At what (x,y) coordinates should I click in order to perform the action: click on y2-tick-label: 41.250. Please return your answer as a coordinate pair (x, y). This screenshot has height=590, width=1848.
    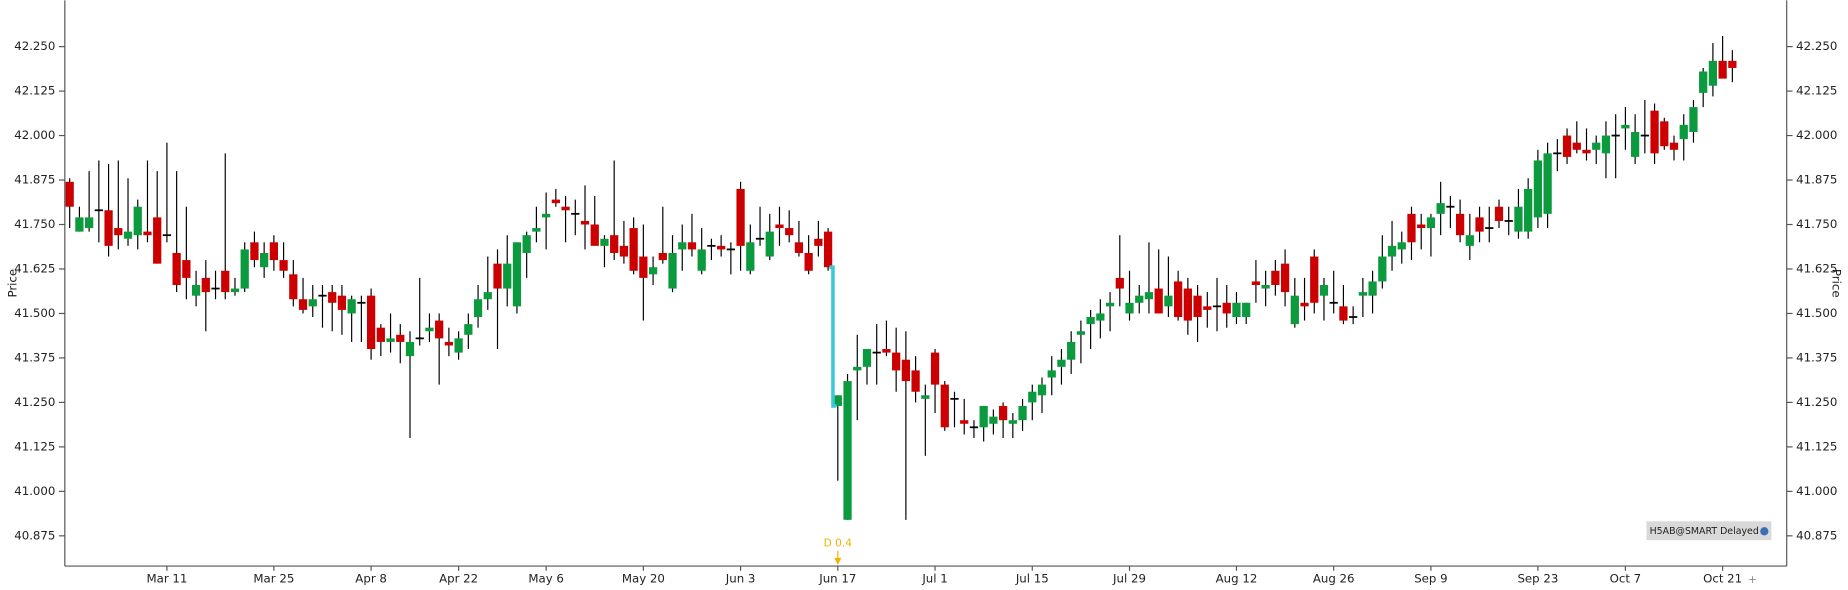
    Looking at the image, I should click on (1816, 402).